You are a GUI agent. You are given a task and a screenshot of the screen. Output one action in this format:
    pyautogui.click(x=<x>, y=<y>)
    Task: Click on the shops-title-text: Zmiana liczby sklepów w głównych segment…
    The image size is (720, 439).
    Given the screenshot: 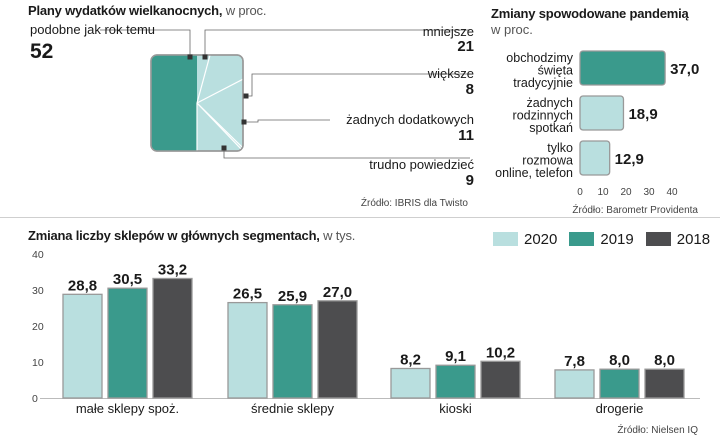 What is the action you would take?
    pyautogui.click(x=174, y=235)
    